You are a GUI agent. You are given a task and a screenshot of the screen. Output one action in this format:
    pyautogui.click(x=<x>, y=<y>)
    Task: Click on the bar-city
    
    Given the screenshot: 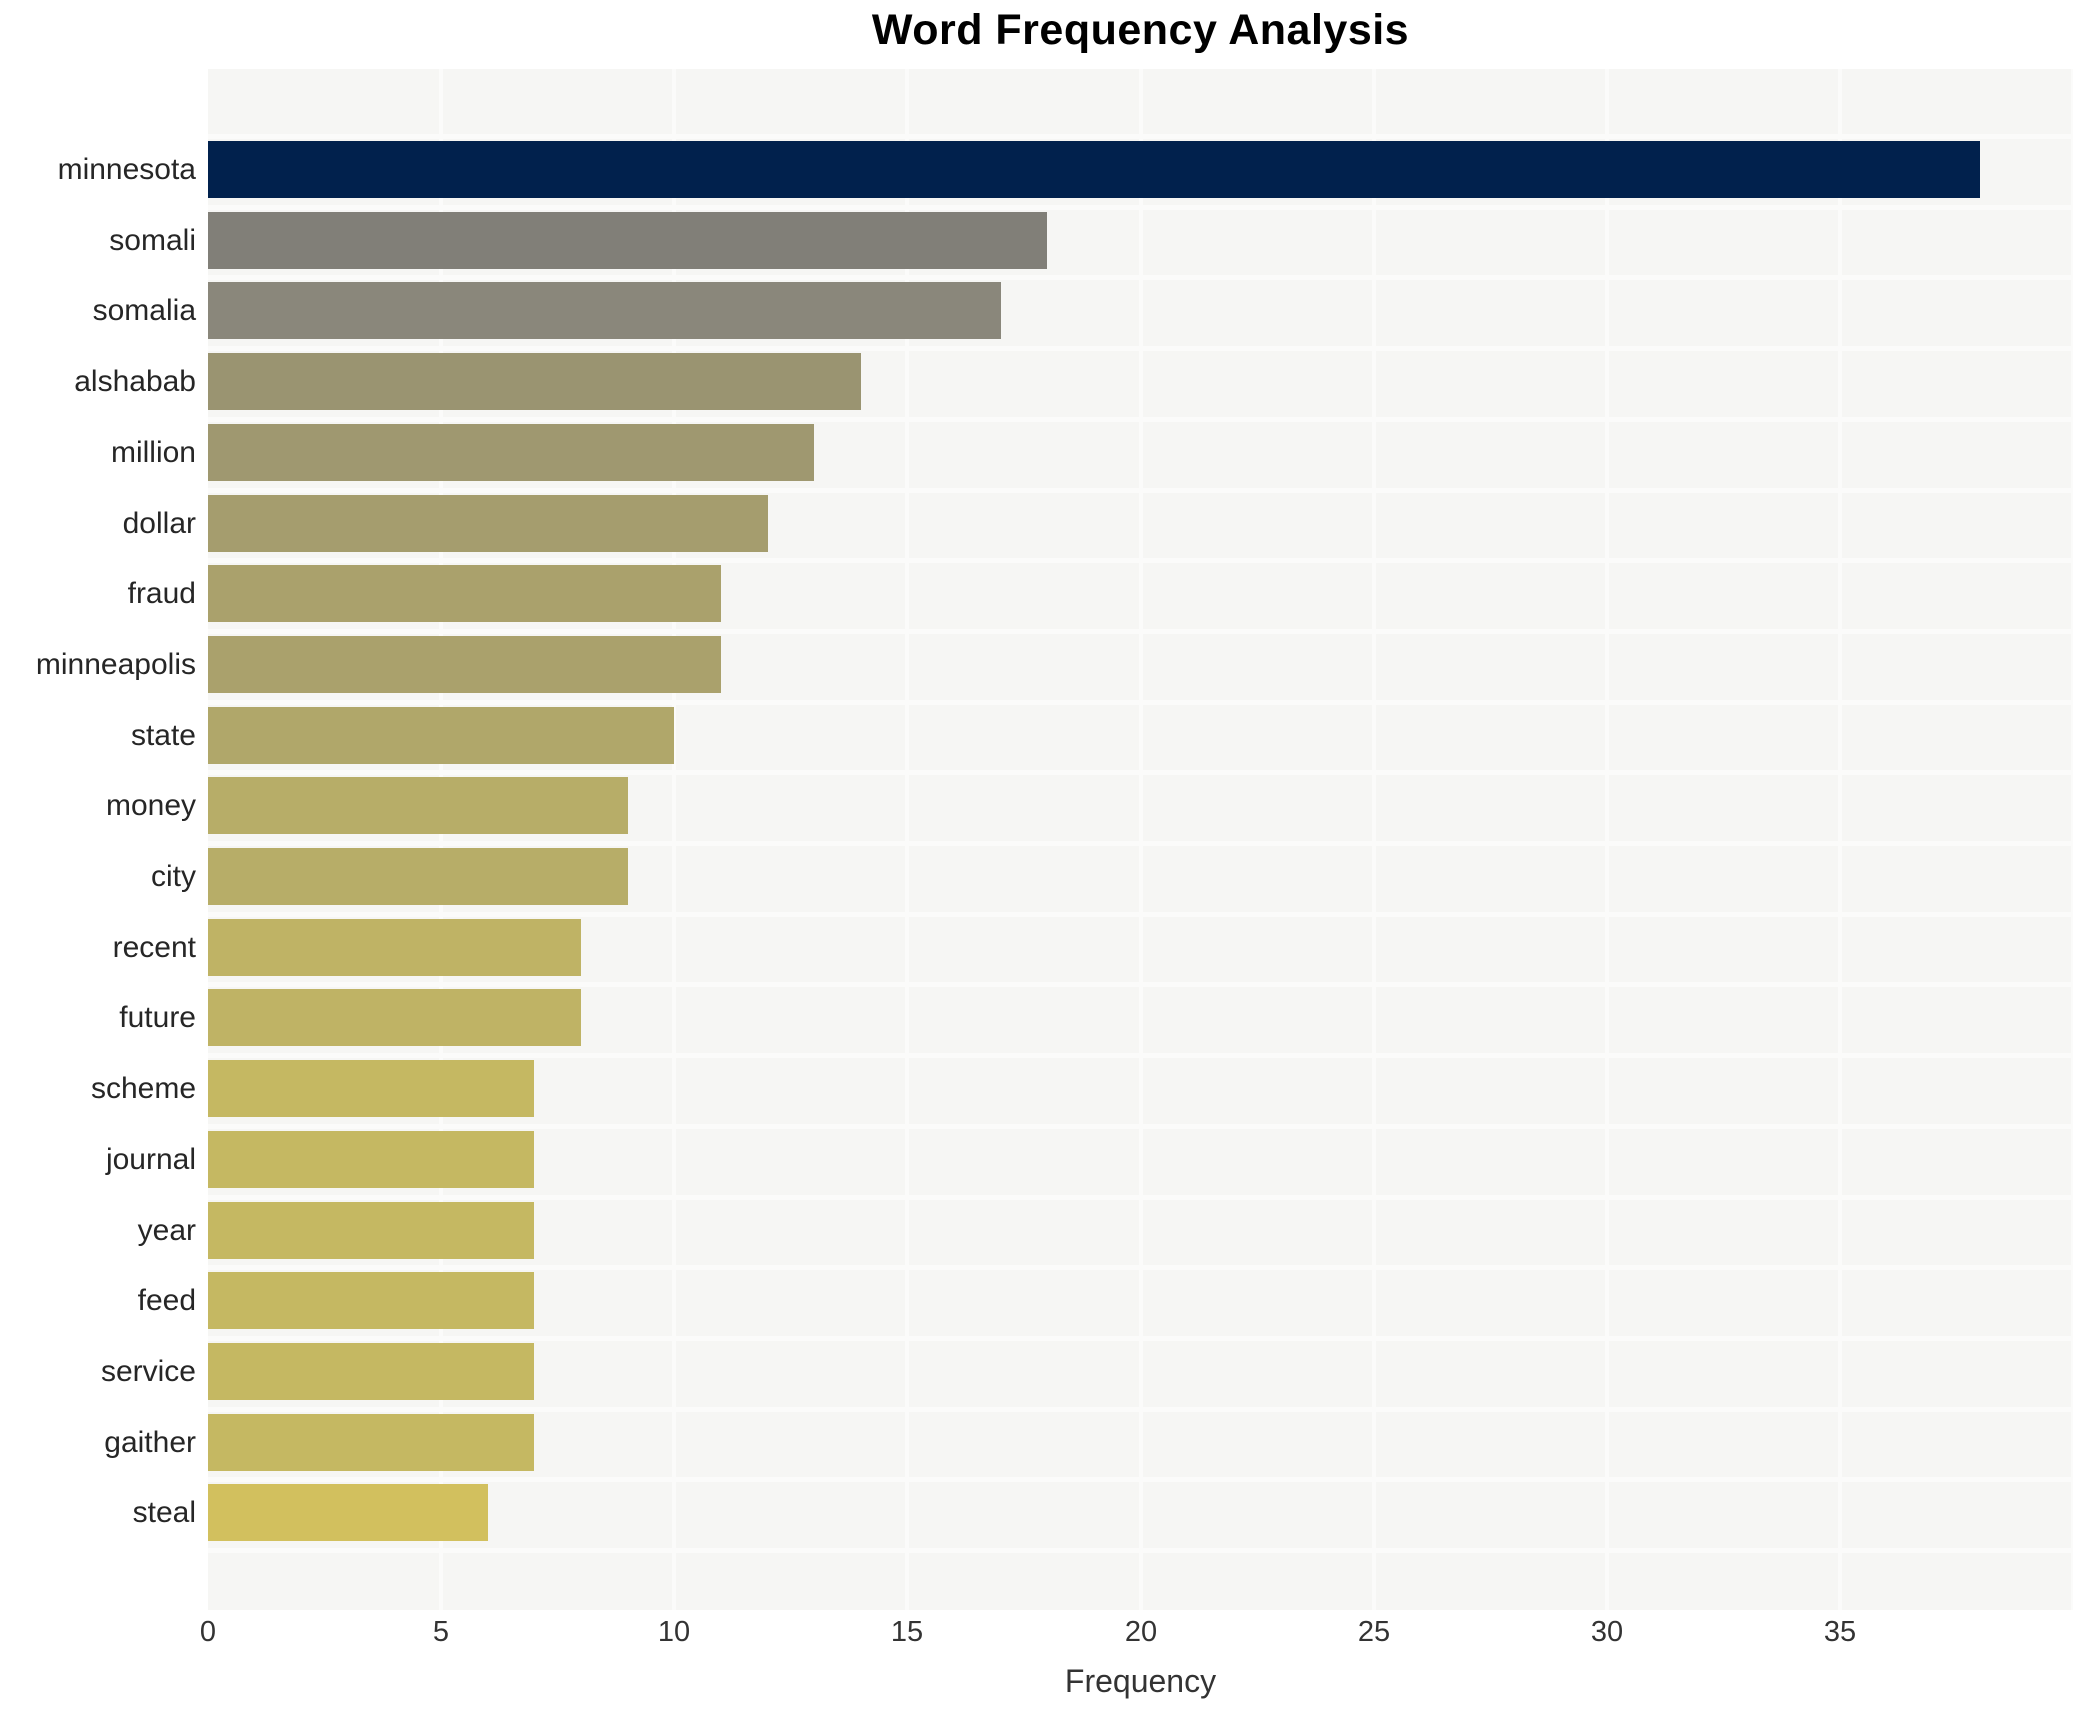 What is the action you would take?
    pyautogui.click(x=418, y=876)
    